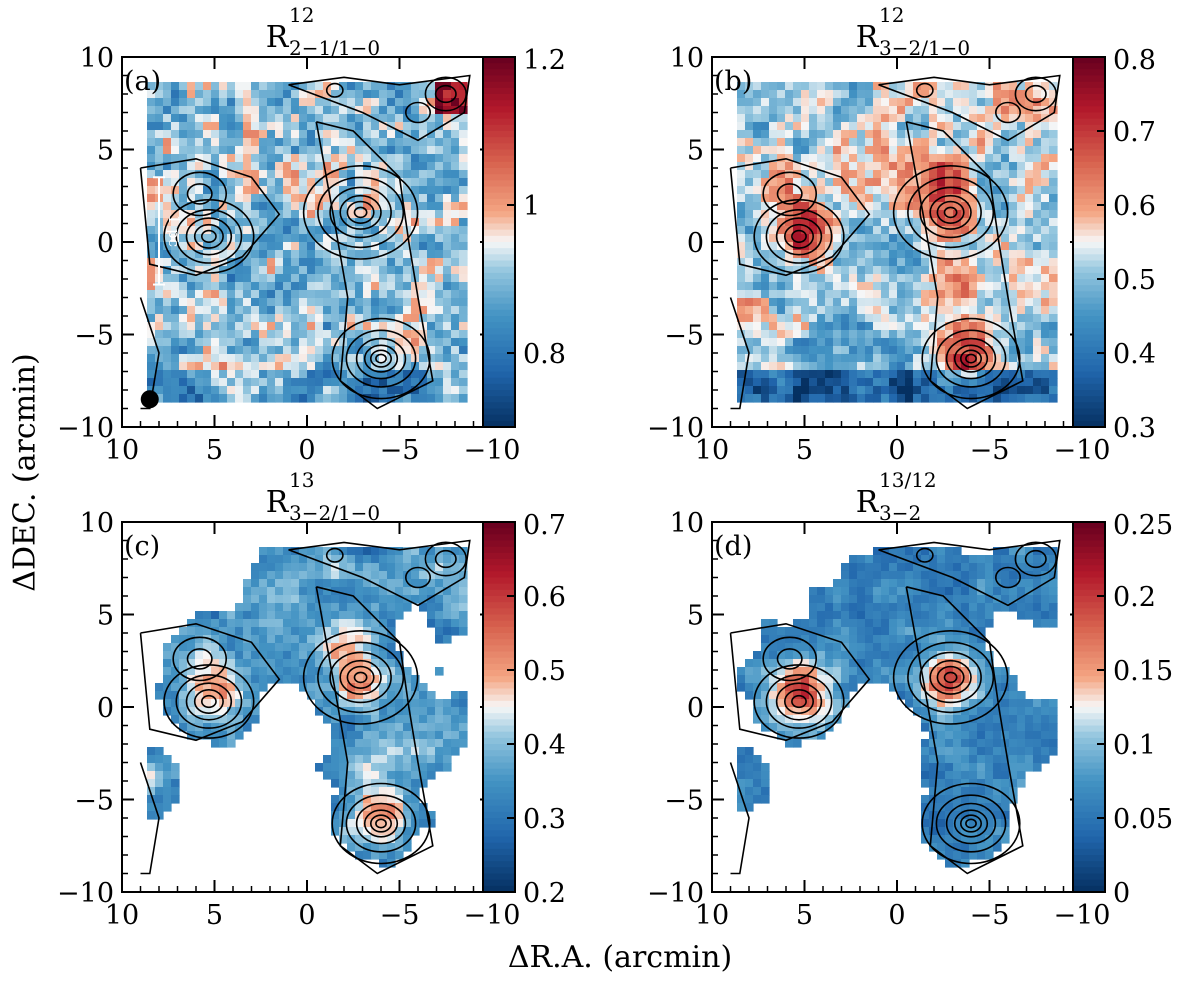  What do you see at coordinates (94, 336) in the screenshot?
I see `y-tick-label: −5` at bounding box center [94, 336].